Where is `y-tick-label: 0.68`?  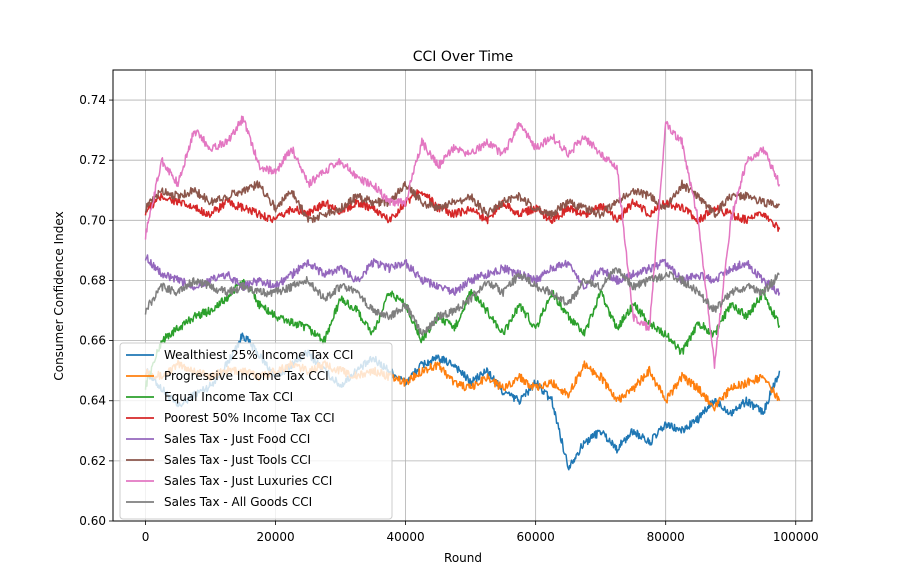
y-tick-label: 0.68 is located at coordinates (92, 280).